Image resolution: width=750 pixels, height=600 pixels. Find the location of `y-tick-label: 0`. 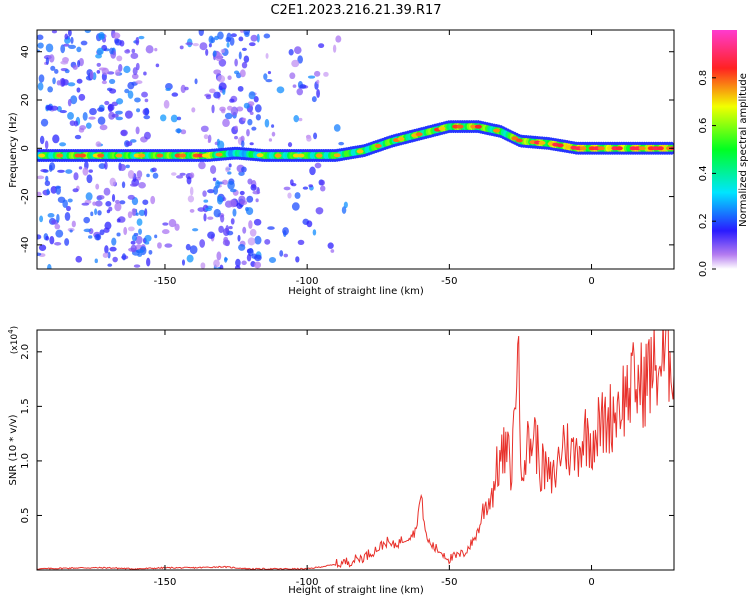

y-tick-label: 0 is located at coordinates (25, 148).